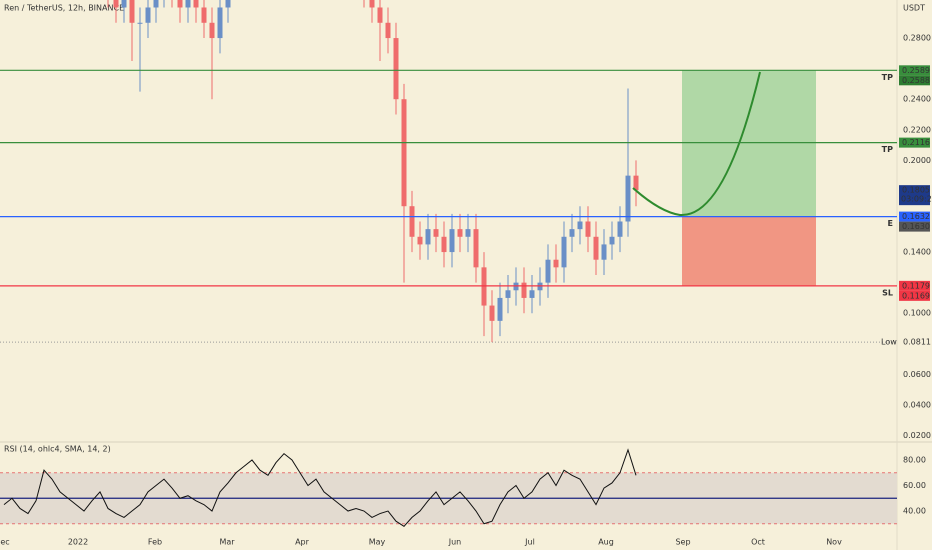 The height and width of the screenshot is (550, 932). Describe the element at coordinates (455, 542) in the screenshot. I see `x-tick-label: Jun` at that location.